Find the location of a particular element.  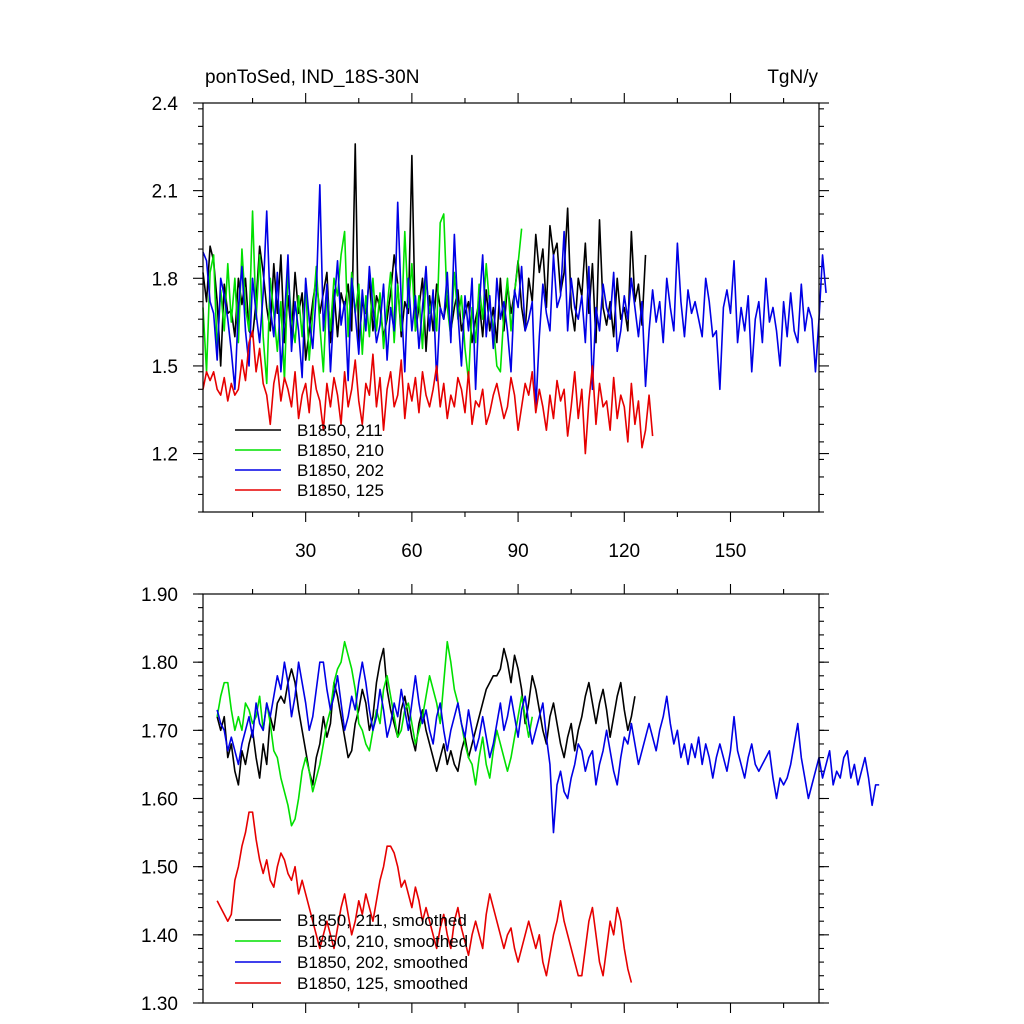

x-tick-label: 30 is located at coordinates (305, 551).